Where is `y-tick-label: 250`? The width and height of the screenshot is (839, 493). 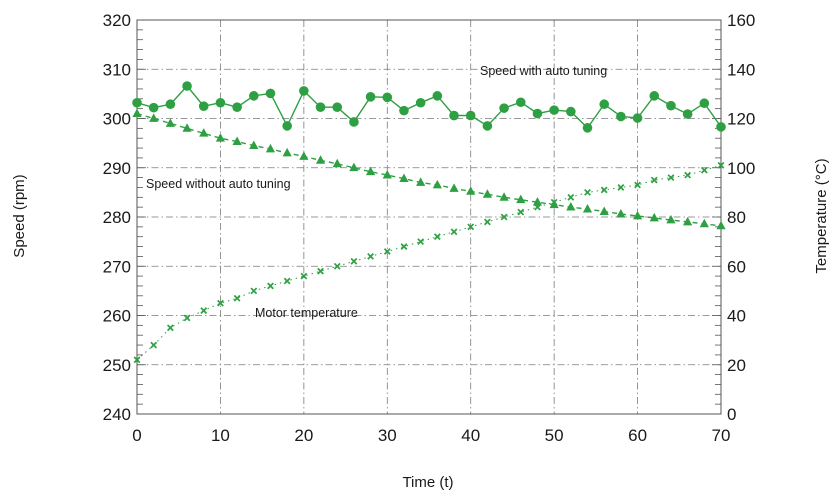 y-tick-label: 250 is located at coordinates (117, 365).